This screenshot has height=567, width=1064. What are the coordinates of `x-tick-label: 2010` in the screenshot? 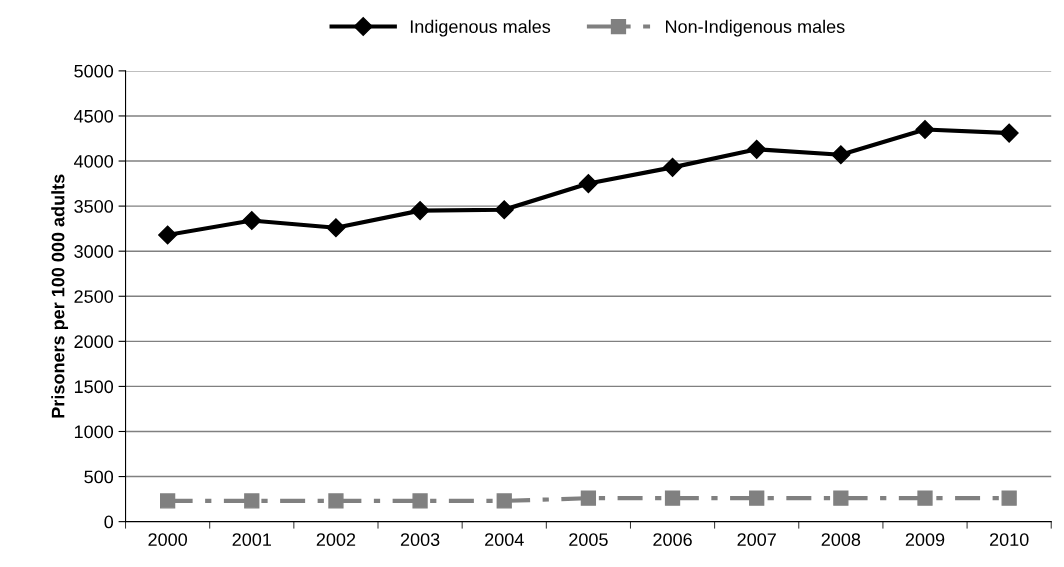 It's located at (1009, 540).